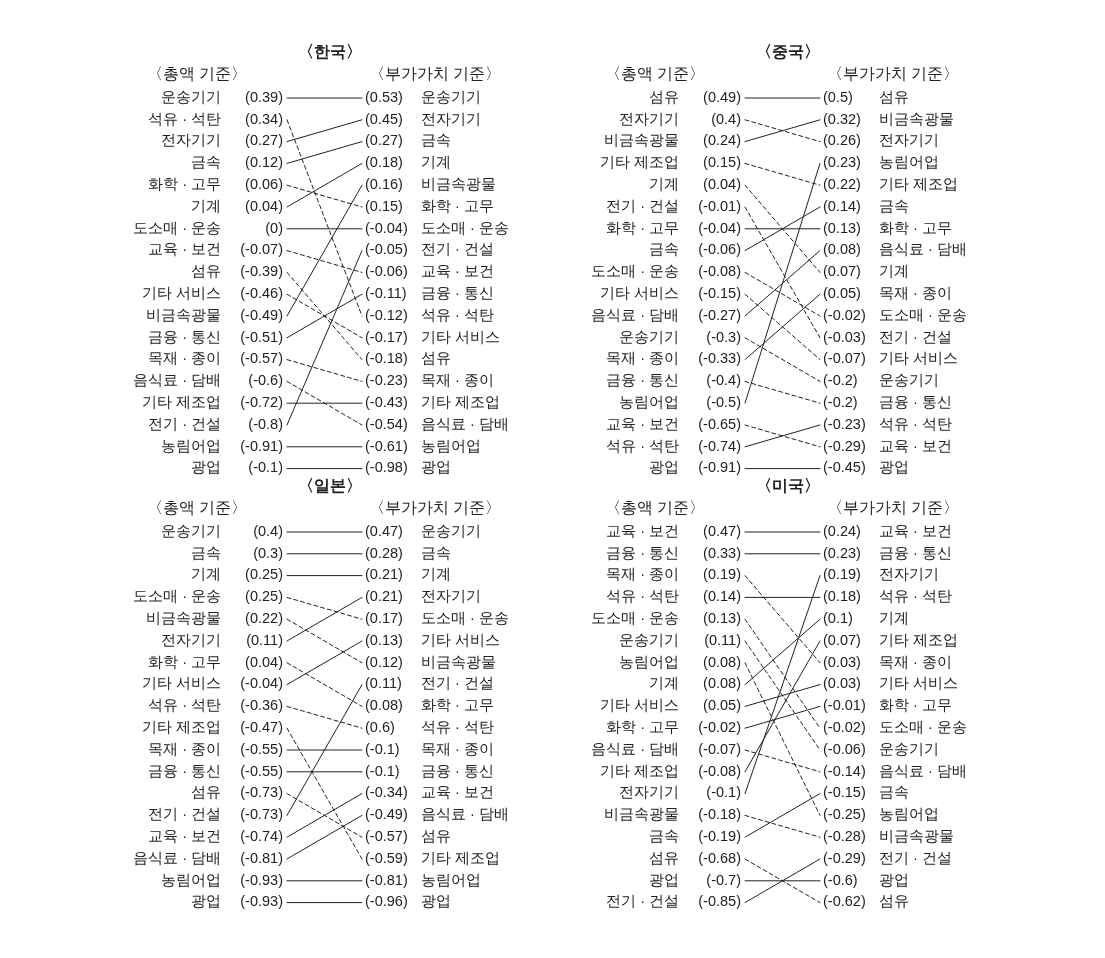  What do you see at coordinates (261, 271) in the screenshot?
I see `data-label: (-0.39)` at bounding box center [261, 271].